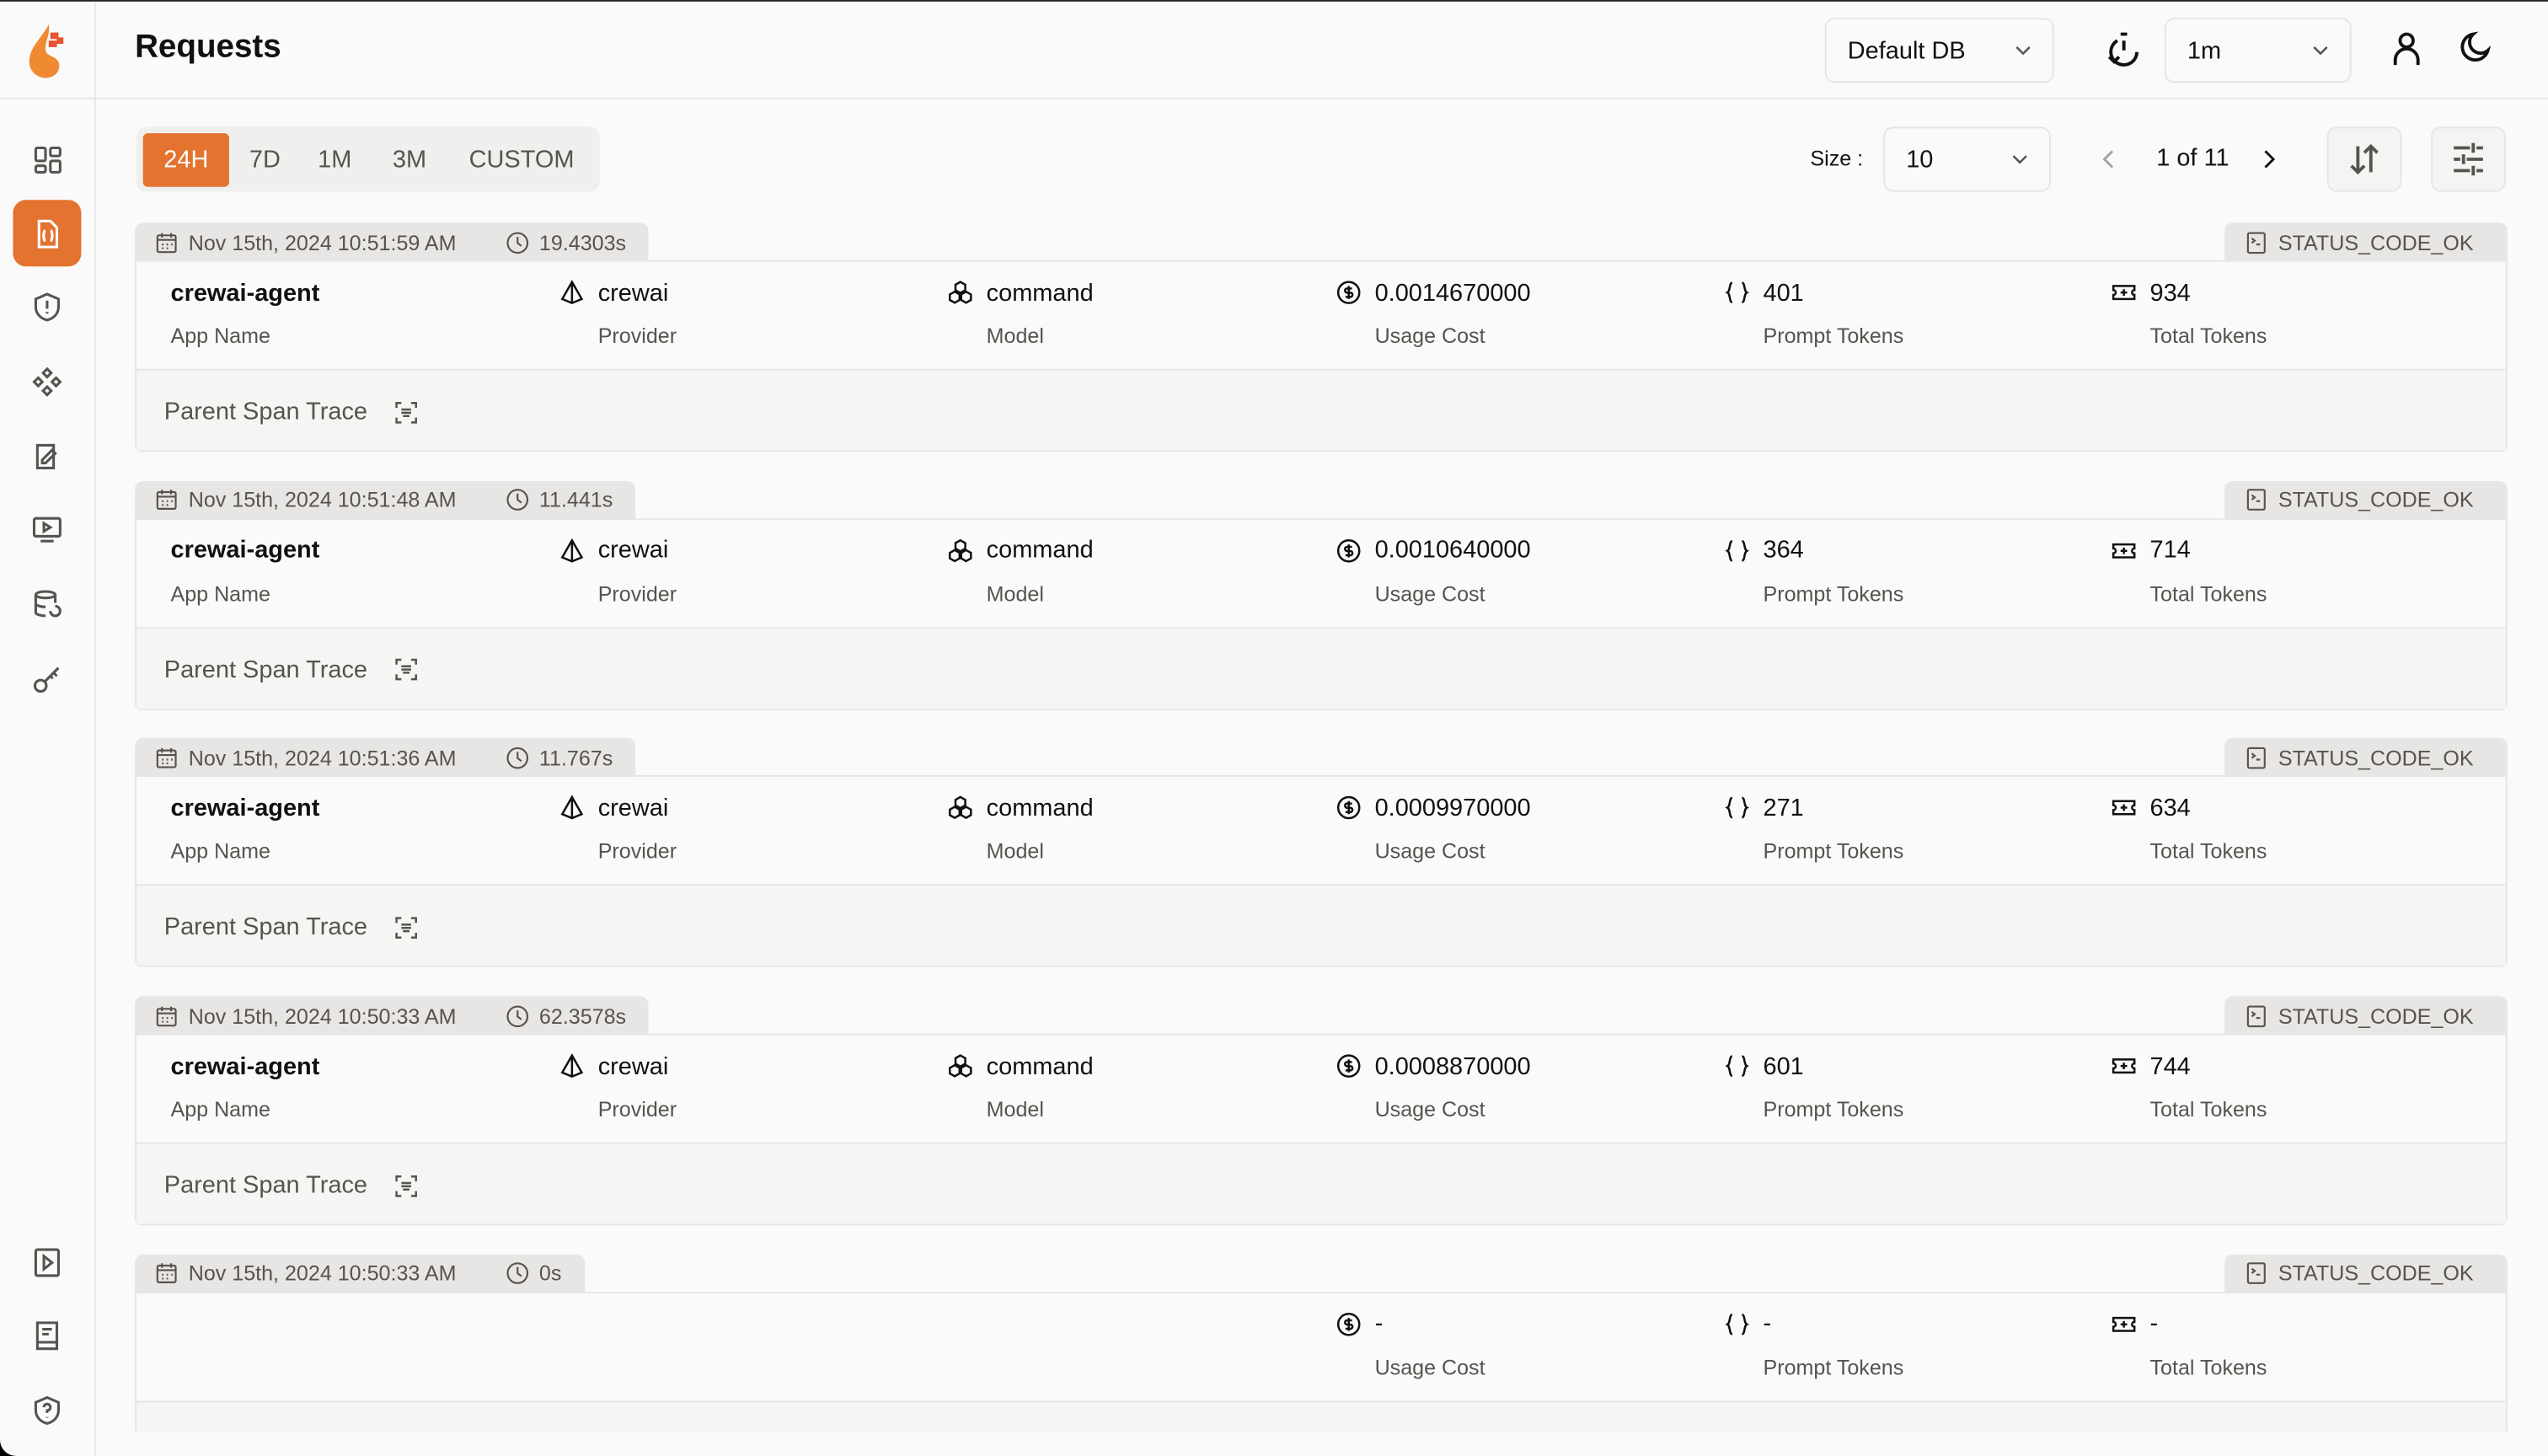  What do you see at coordinates (521, 160) in the screenshot?
I see `tab-custom: CUSTOM` at bounding box center [521, 160].